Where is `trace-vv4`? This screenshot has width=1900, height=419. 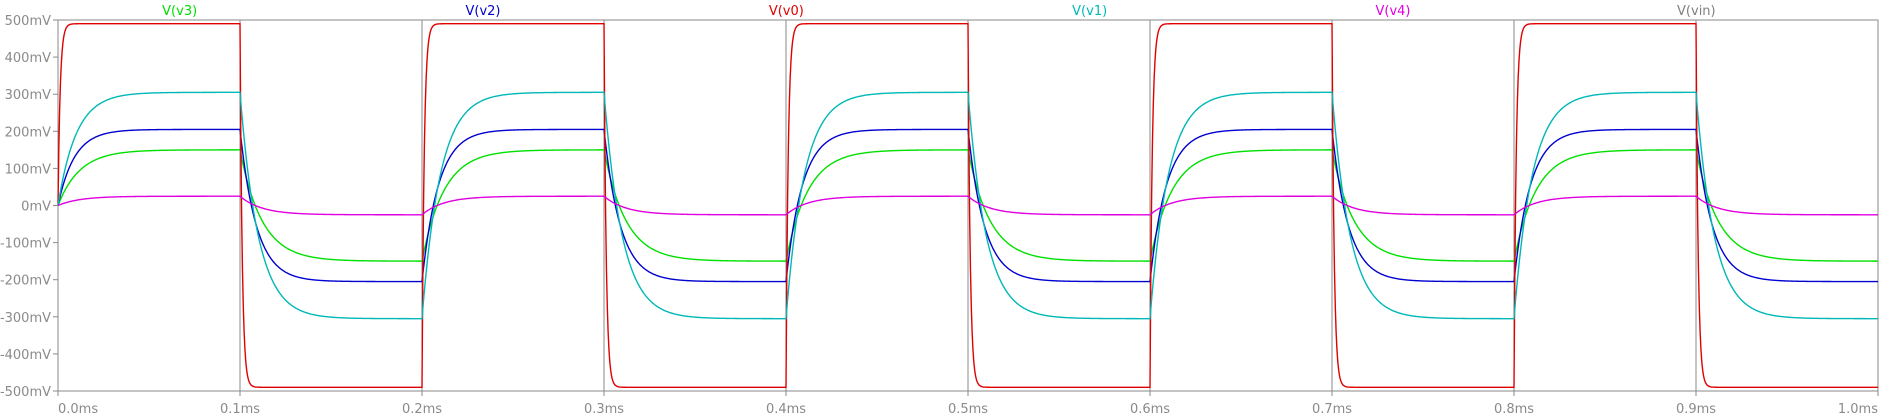 trace-vv4 is located at coordinates (967, 205).